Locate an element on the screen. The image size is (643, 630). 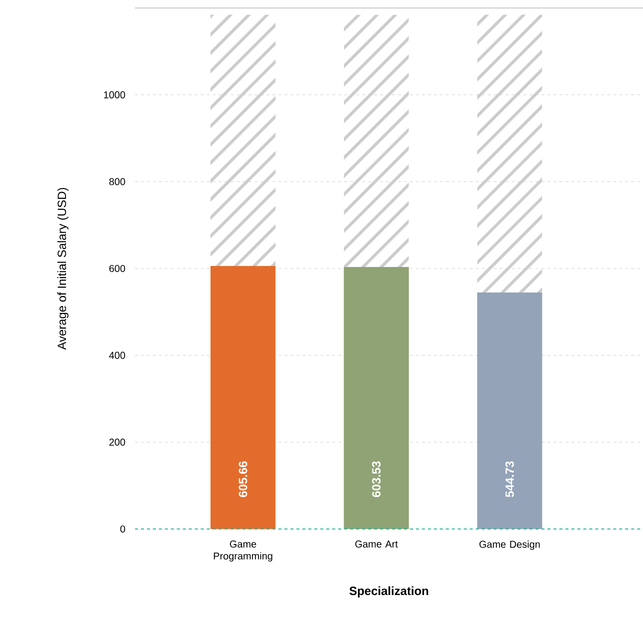
data-label: 544.73 is located at coordinates (509, 479).